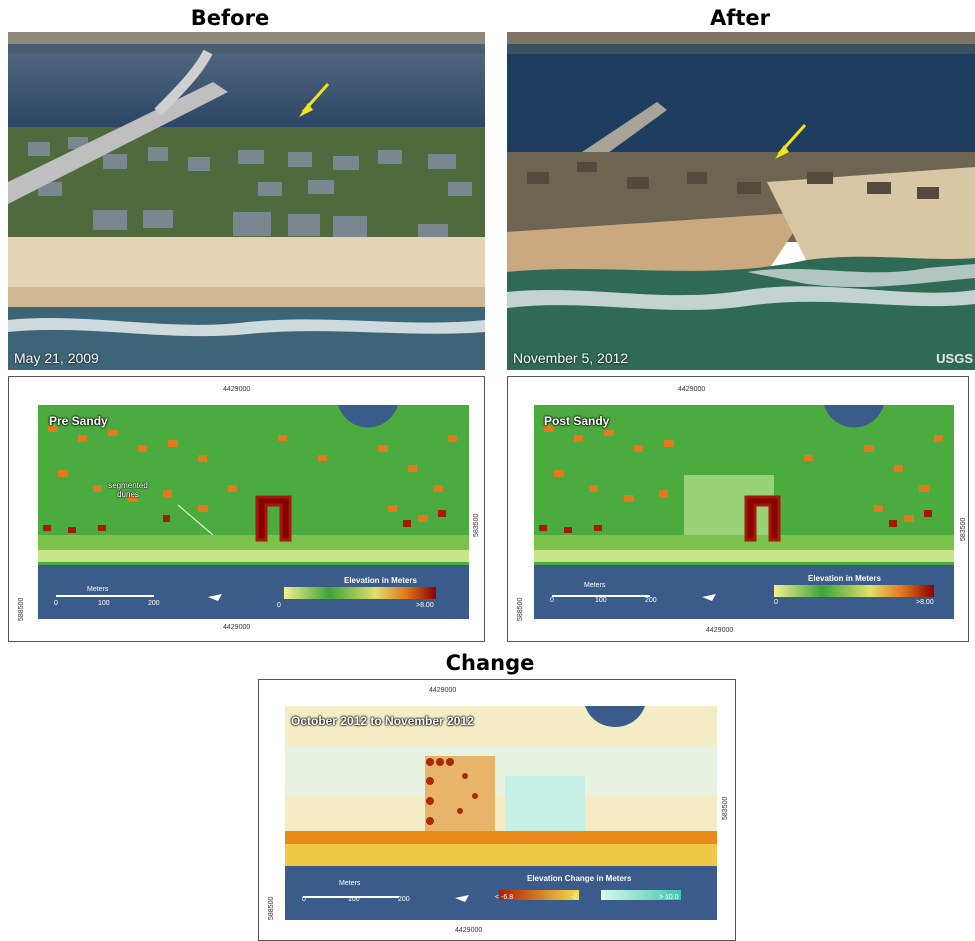 The width and height of the screenshot is (975, 941). What do you see at coordinates (230, 18) in the screenshot?
I see `before-title: Before` at bounding box center [230, 18].